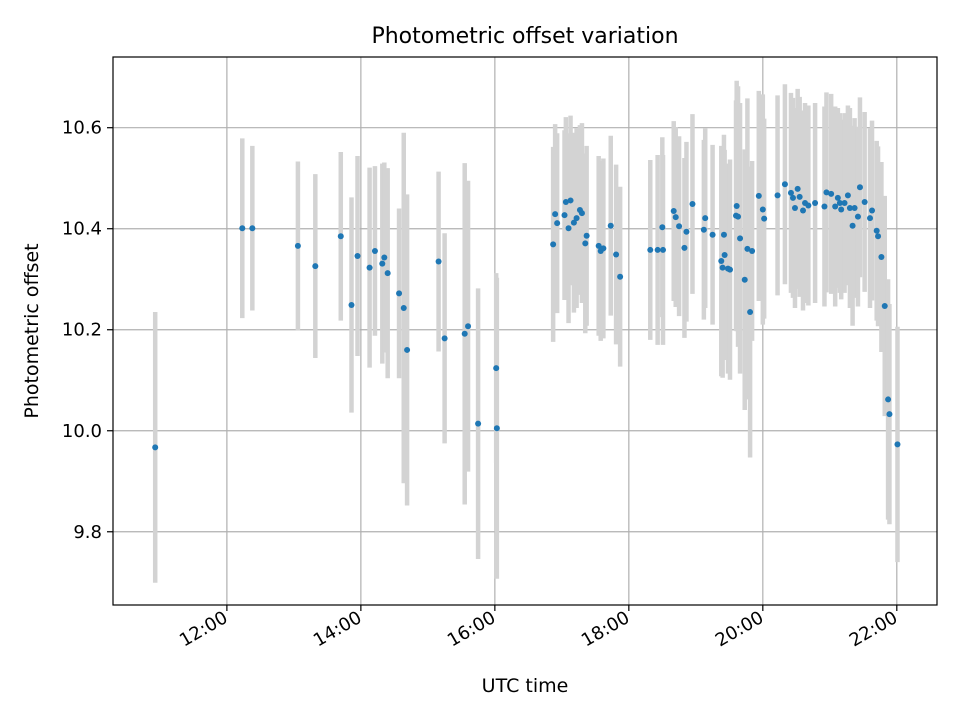 The height and width of the screenshot is (720, 960). I want to click on y-tick-label: 9.8, so click(87, 532).